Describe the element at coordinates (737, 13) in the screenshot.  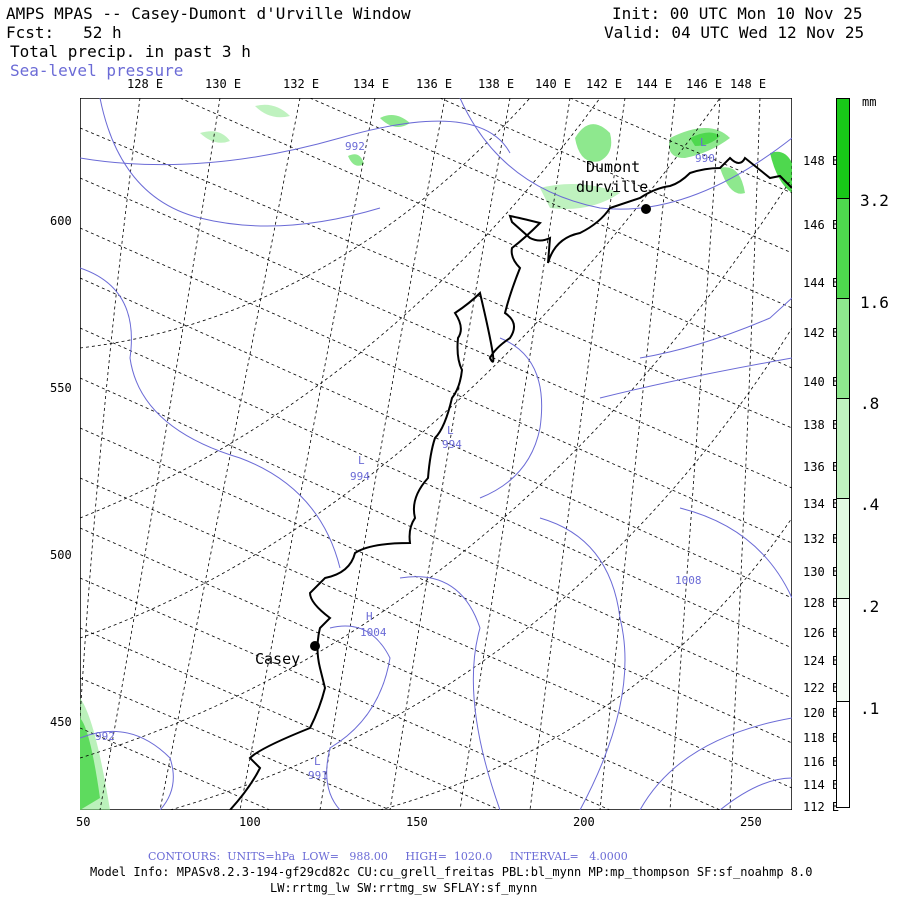
I see `init-time: Init: 00 UTC Mon 10 Nov 25` at that location.